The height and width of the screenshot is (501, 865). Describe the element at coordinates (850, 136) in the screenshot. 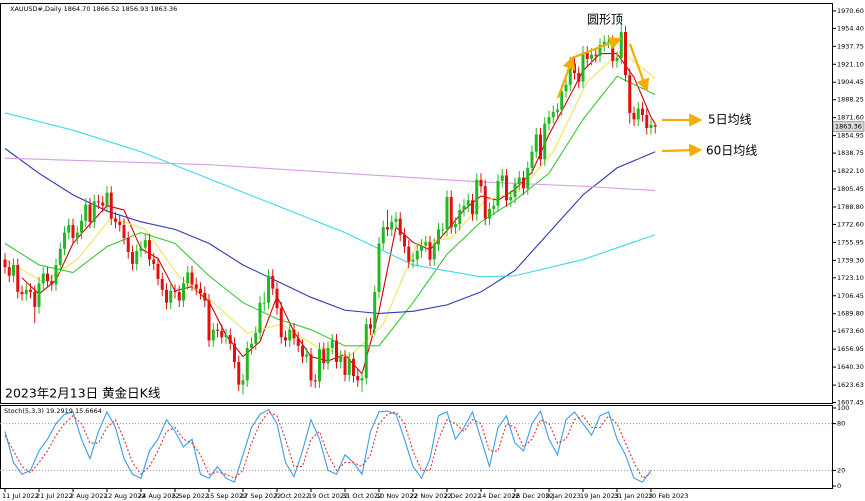

I see `y-tick-label: 1854.95` at that location.